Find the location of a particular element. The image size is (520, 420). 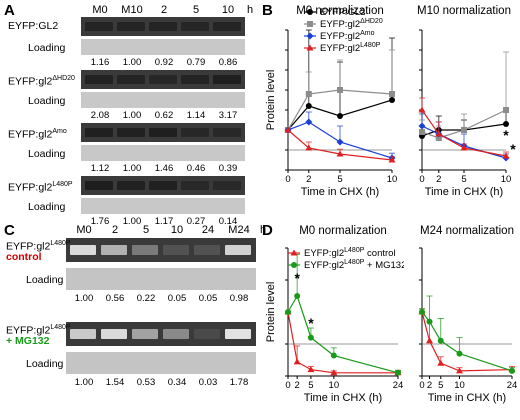

quantification-value: 0.46 is located at coordinates (196, 168).